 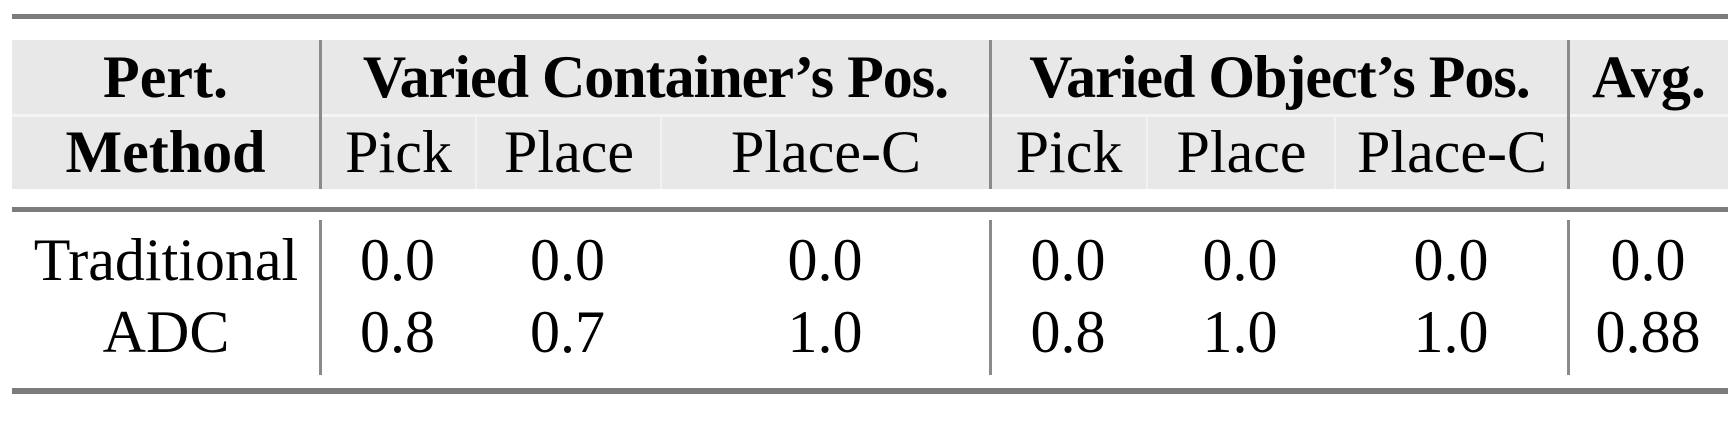 What do you see at coordinates (1069, 151) in the screenshot?
I see `header-object-pick: Pick` at bounding box center [1069, 151].